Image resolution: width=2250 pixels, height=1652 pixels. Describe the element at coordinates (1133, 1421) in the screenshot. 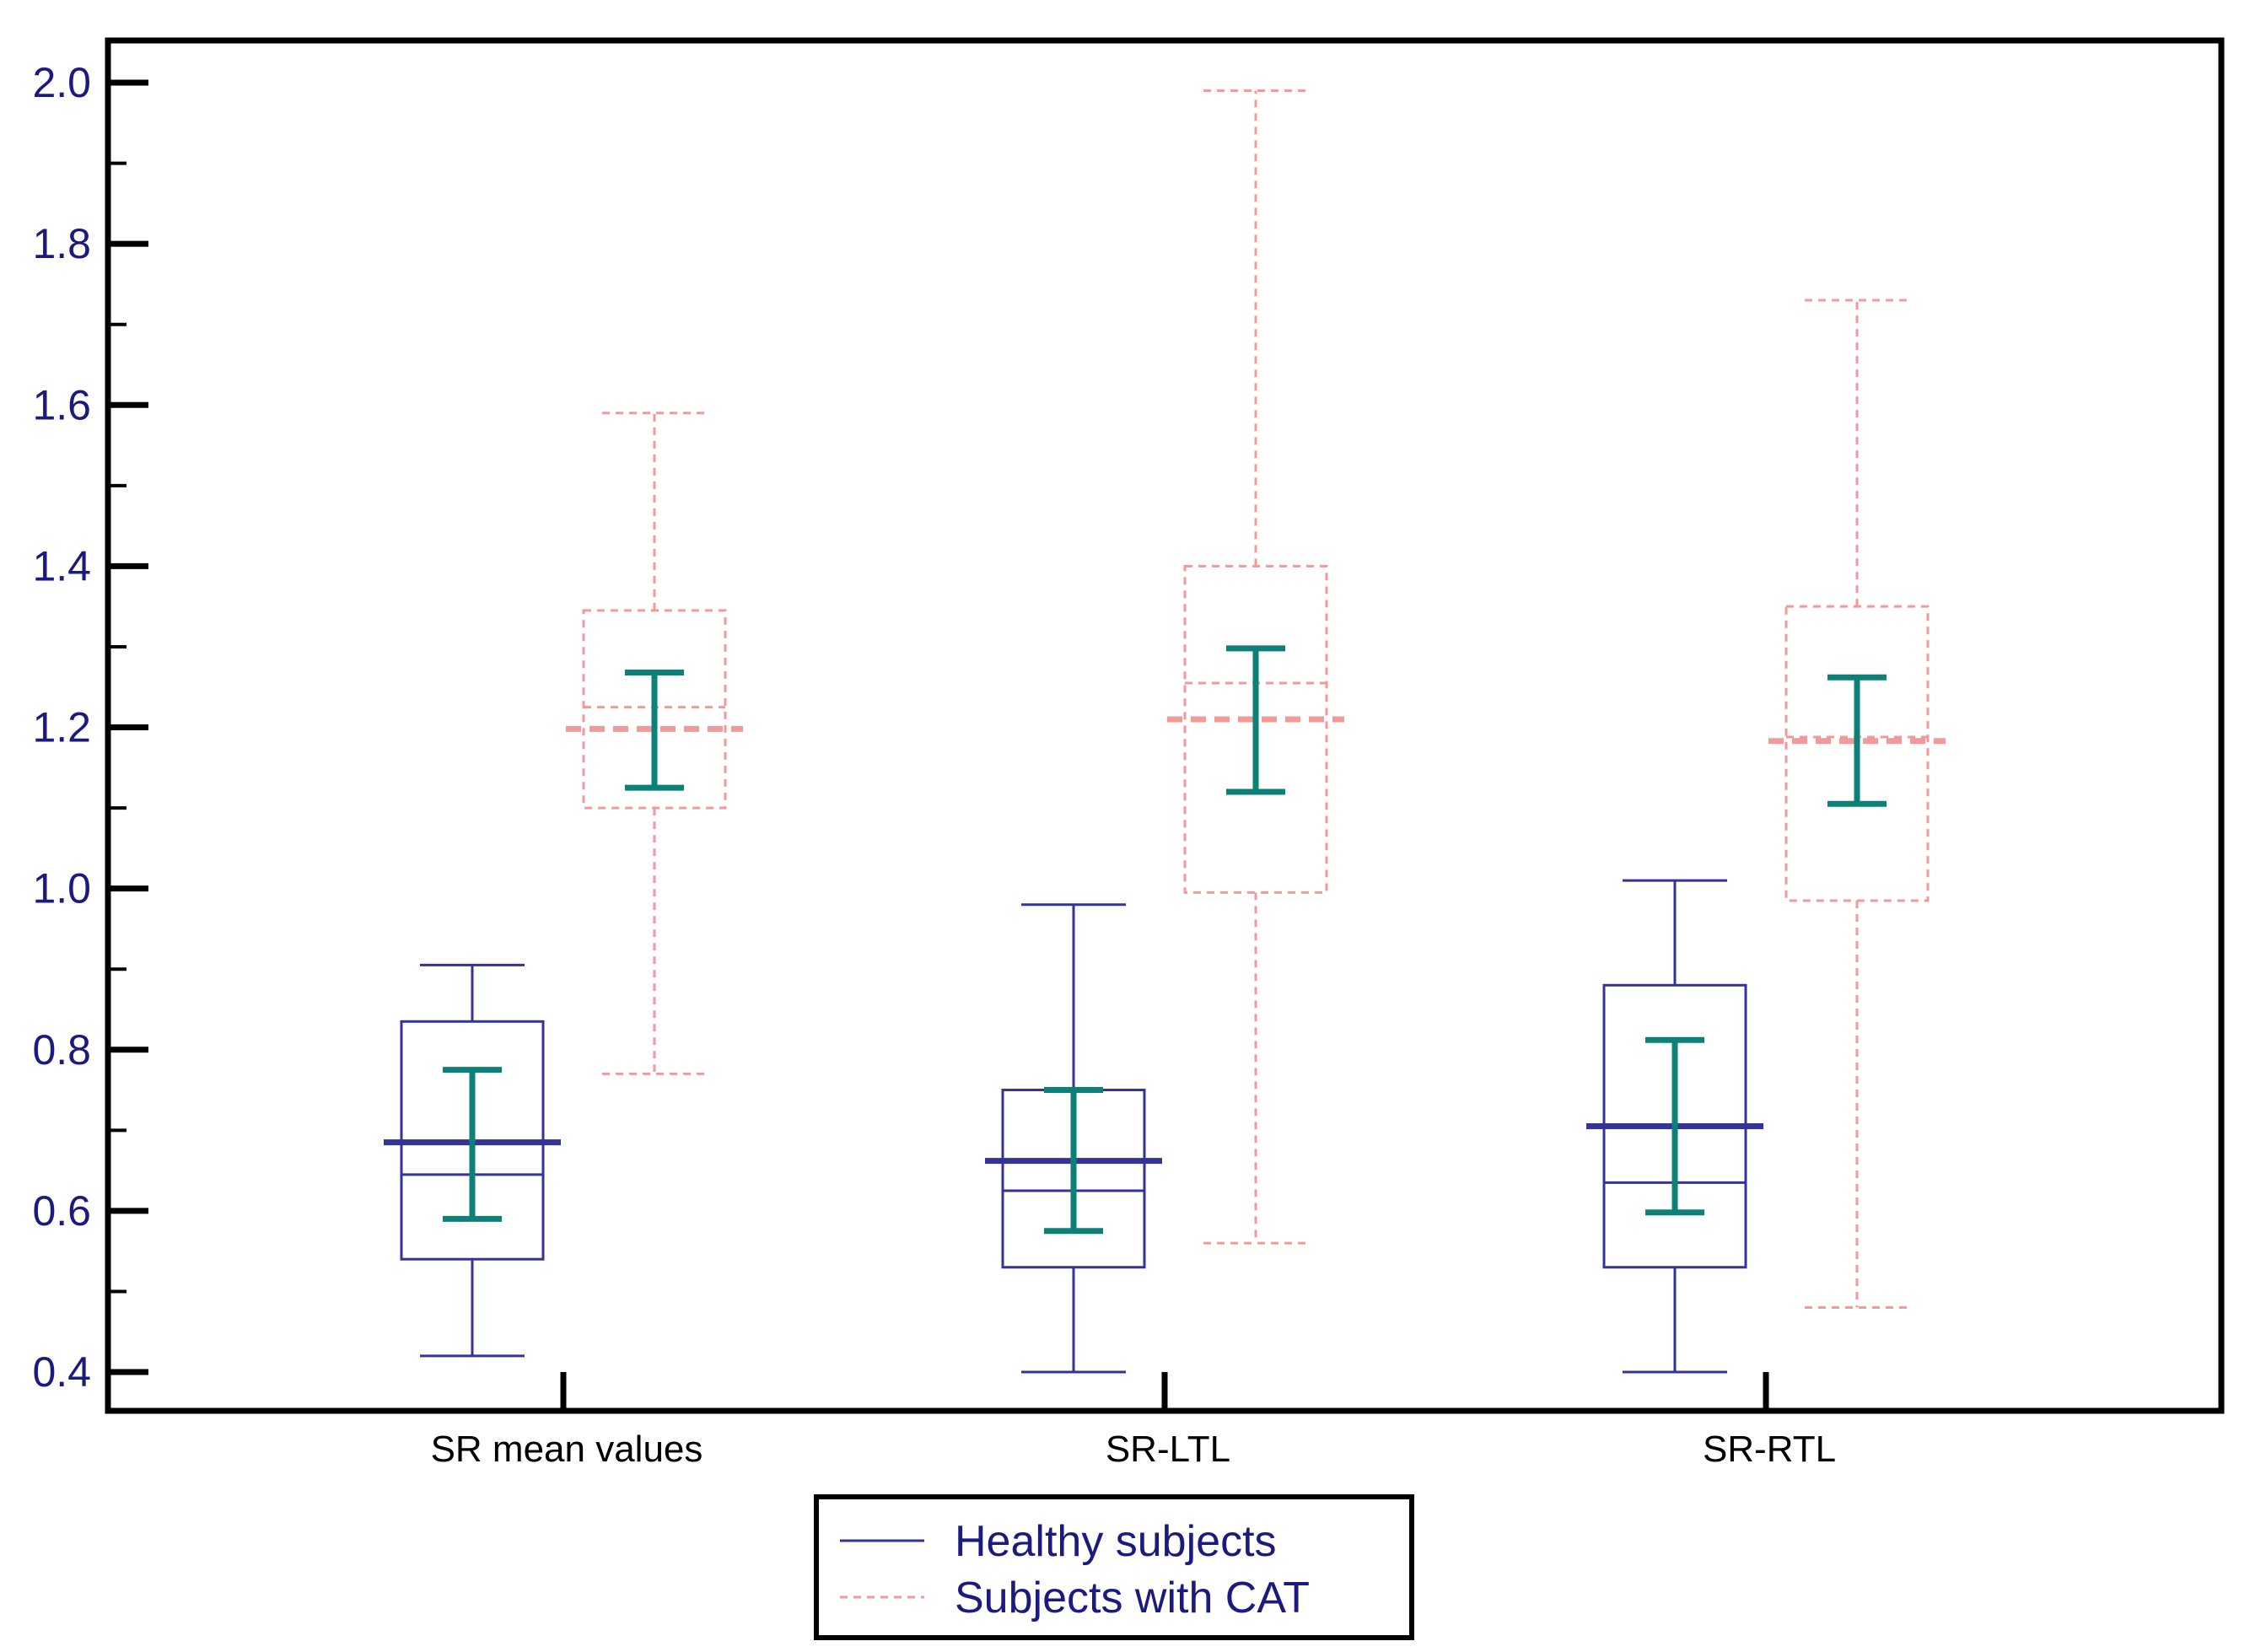

I see `x-axis: SR mean values SR-LTL SR-RTL` at that location.